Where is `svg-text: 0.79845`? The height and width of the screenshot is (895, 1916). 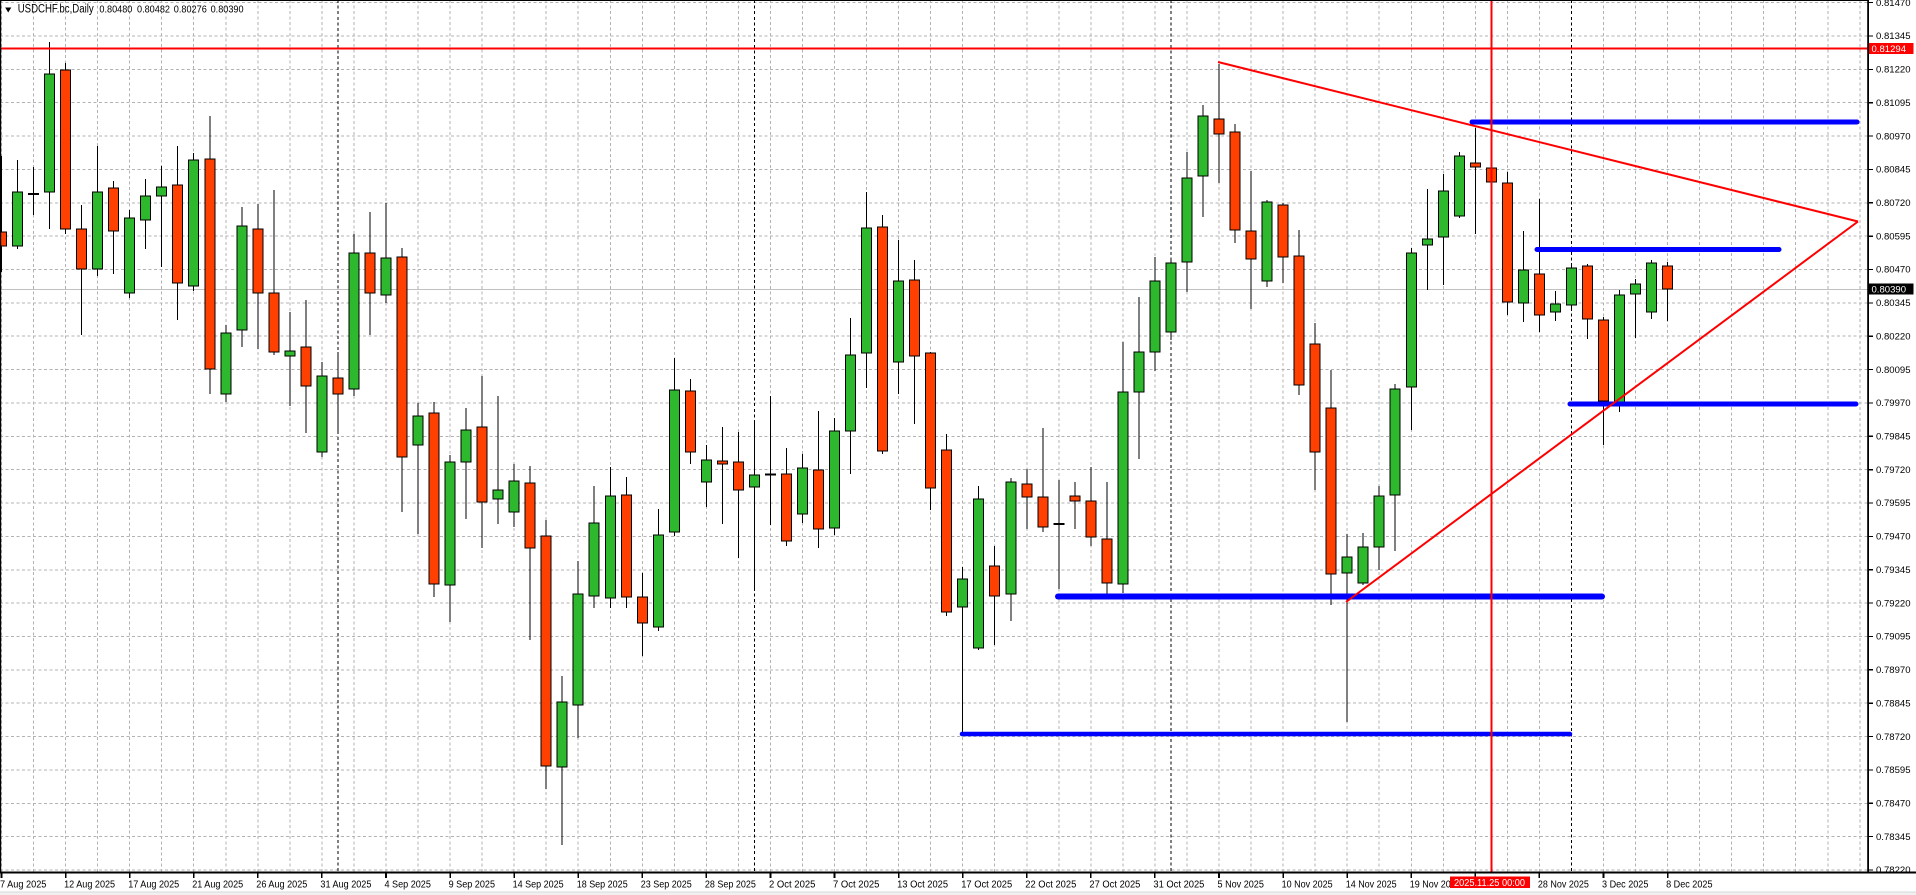
svg-text: 0.79845 is located at coordinates (1893, 437).